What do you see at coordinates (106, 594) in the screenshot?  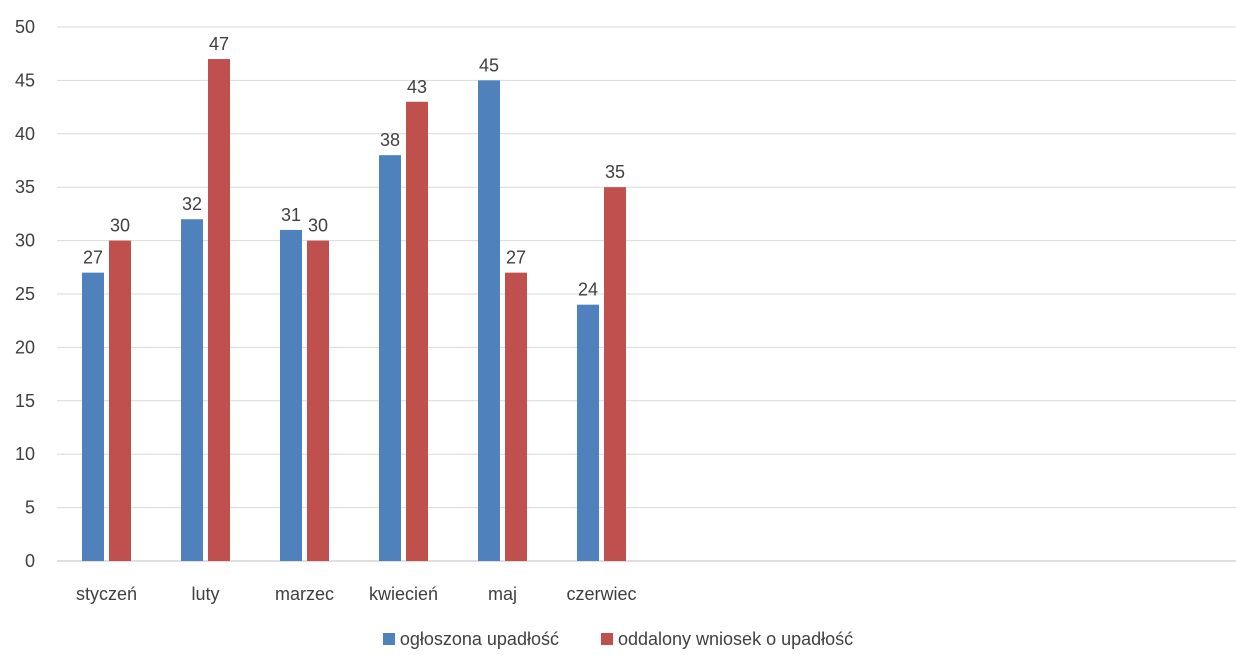 I see `x-tick-label-0: styczeń` at bounding box center [106, 594].